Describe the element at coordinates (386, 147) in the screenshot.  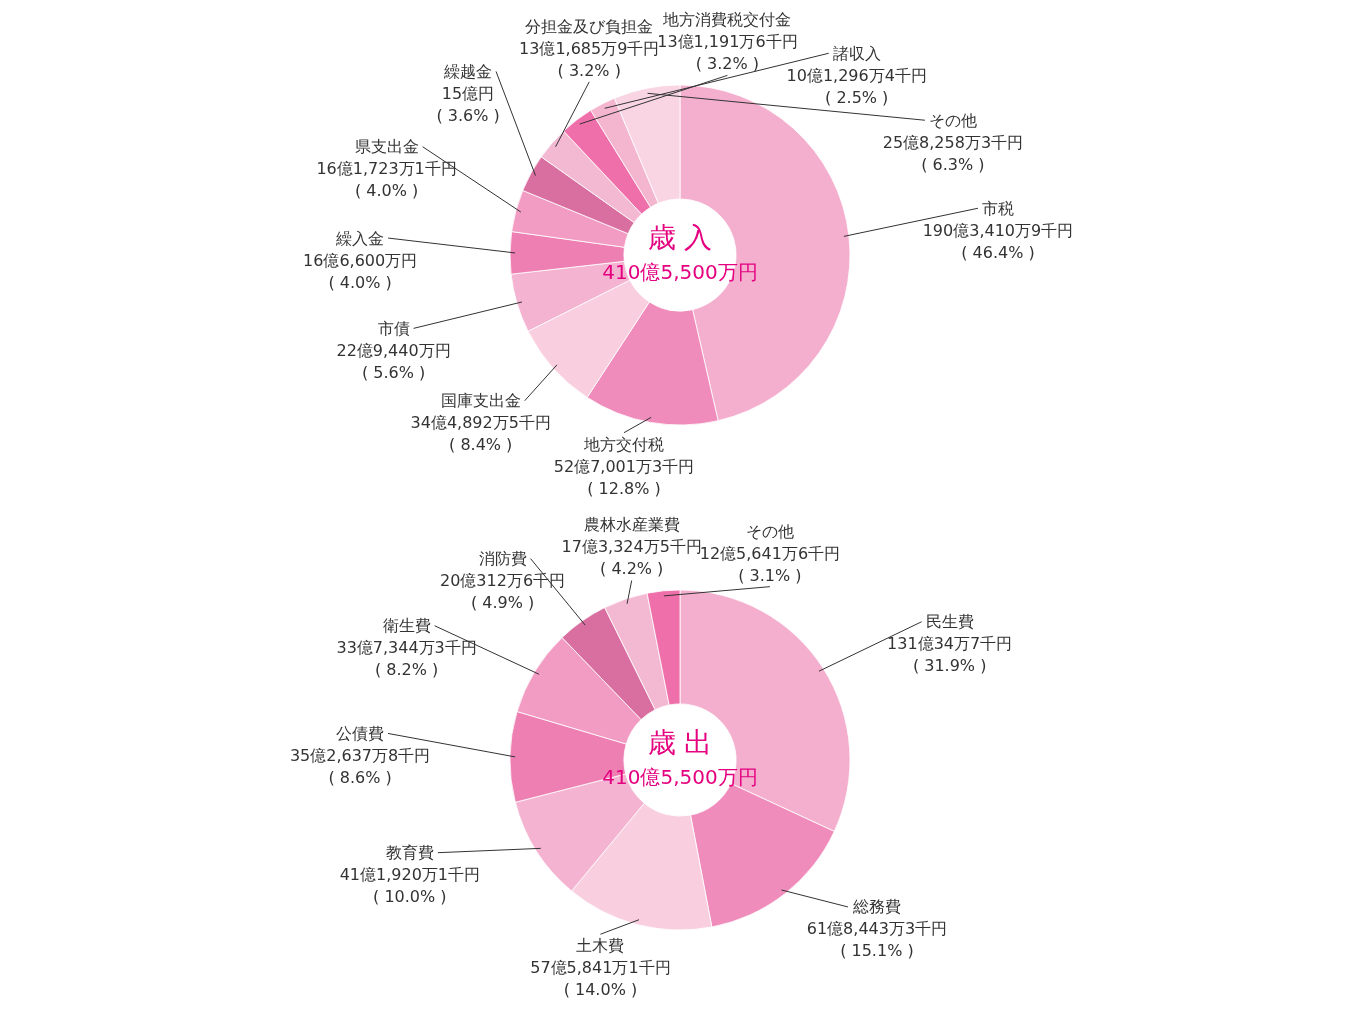
I see `slice-label: 県支出金` at that location.